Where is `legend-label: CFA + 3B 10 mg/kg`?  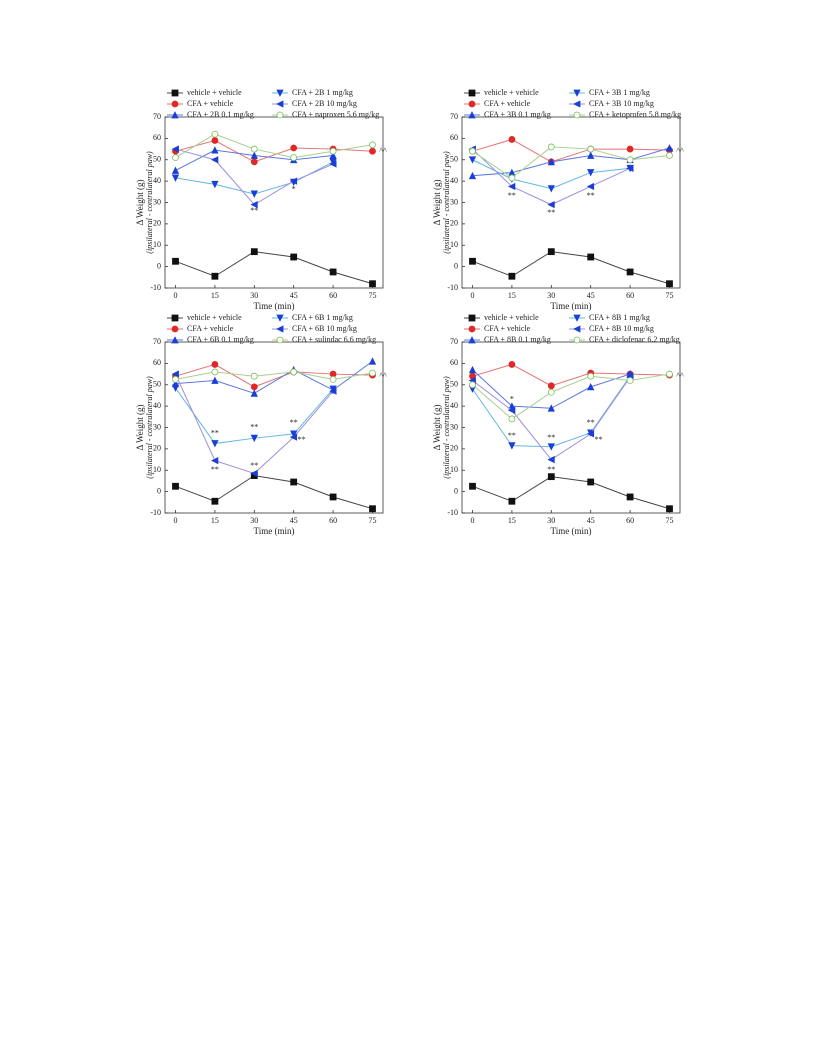
legend-label: CFA + 3B 10 mg/kg is located at coordinates (621, 103).